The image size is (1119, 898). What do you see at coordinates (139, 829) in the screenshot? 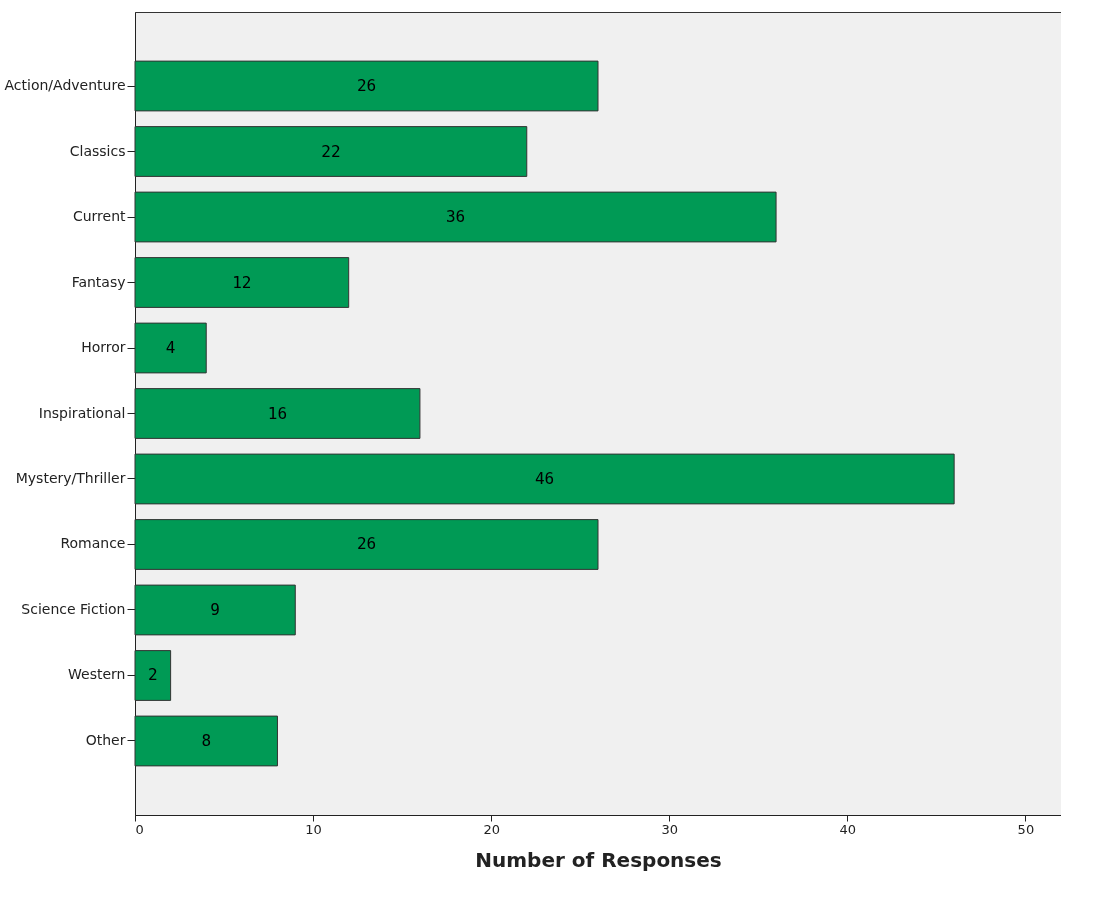
I see `x-tick-label: 0` at bounding box center [139, 829].